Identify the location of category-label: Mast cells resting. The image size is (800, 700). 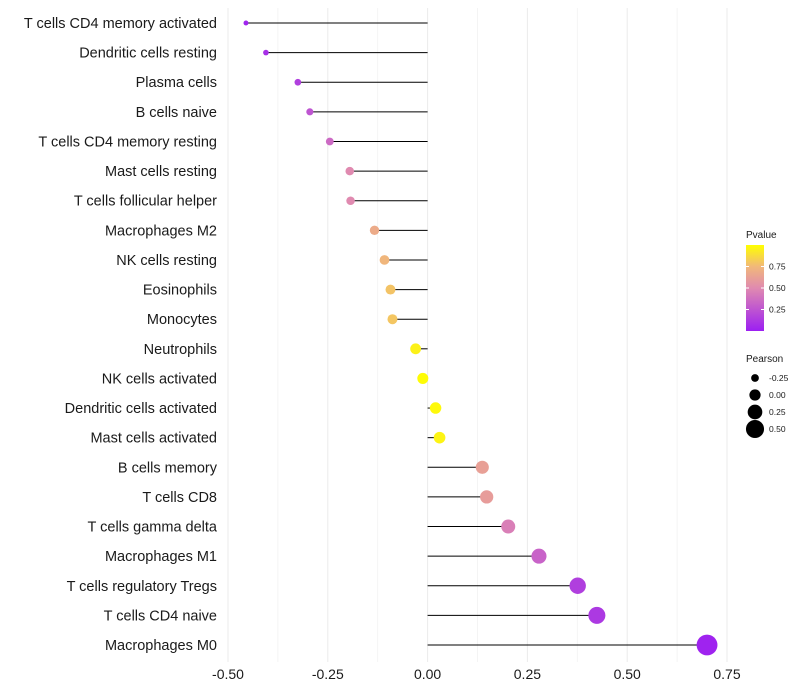
(161, 172).